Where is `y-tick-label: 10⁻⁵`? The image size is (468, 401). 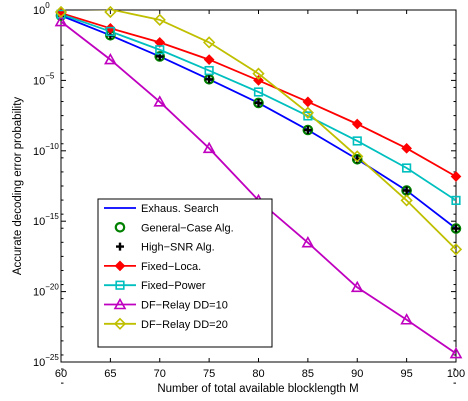 y-tick-label: 10⁻⁵ is located at coordinates (44, 79).